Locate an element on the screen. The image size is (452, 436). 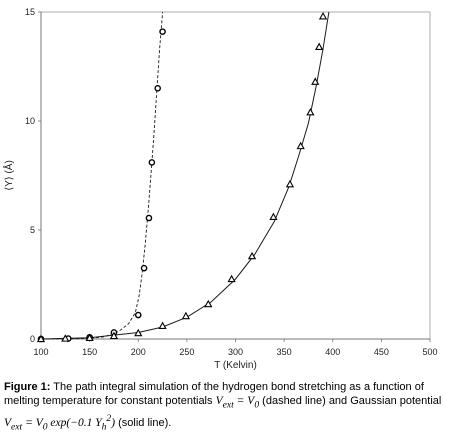
x-tick-label: 100 is located at coordinates (40, 352).